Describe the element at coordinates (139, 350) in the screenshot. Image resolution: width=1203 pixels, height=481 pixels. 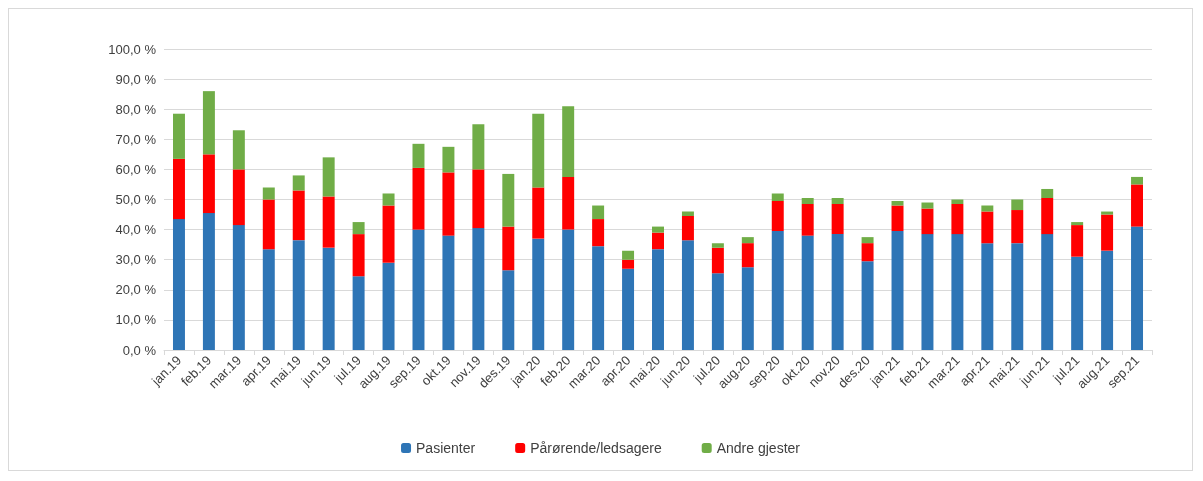
I see `y-tick-label: 0,0 %` at that location.